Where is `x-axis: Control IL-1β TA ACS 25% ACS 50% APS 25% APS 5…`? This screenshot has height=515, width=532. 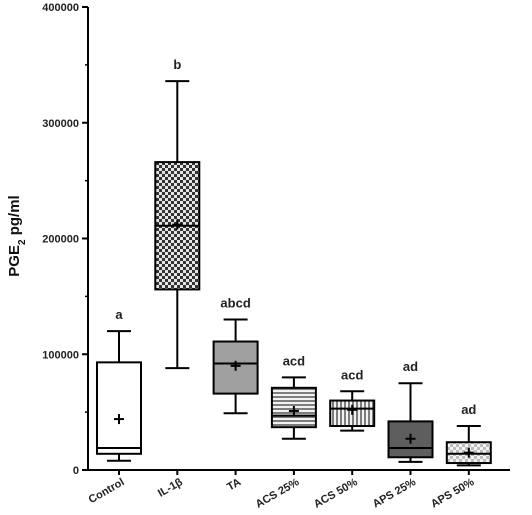 x-axis: Control IL-1β TA ACS 25% ACS 50% APS 25% APS 5… is located at coordinates (298, 490).